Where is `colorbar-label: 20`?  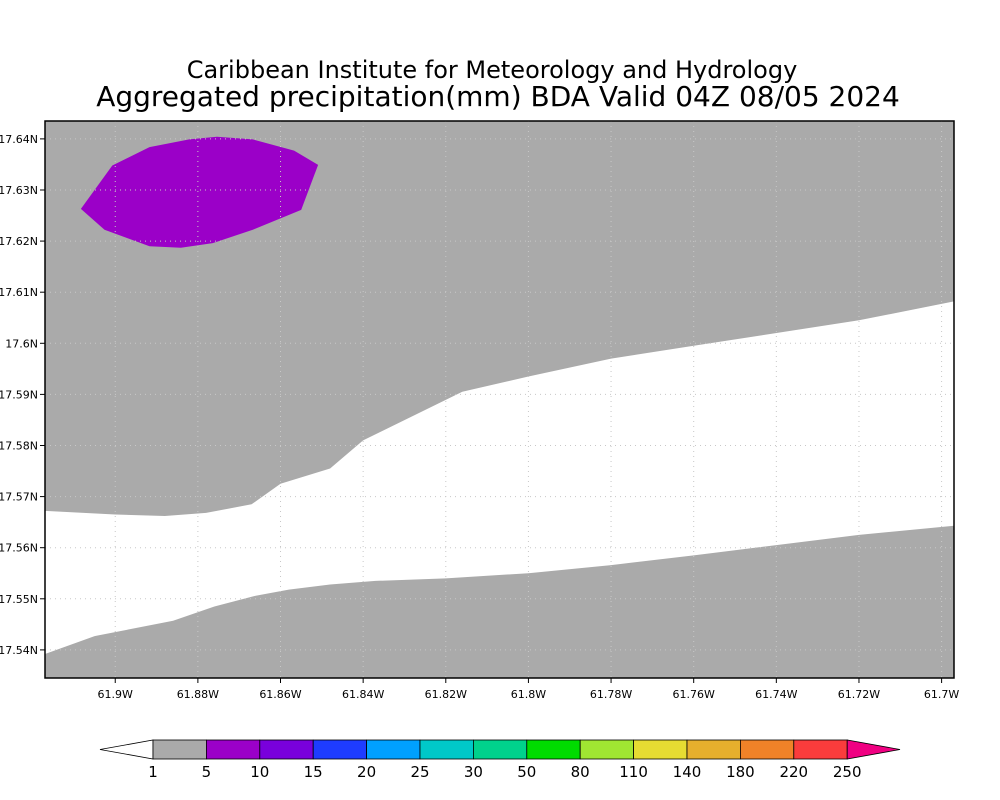
colorbar-label: 20 is located at coordinates (366, 772).